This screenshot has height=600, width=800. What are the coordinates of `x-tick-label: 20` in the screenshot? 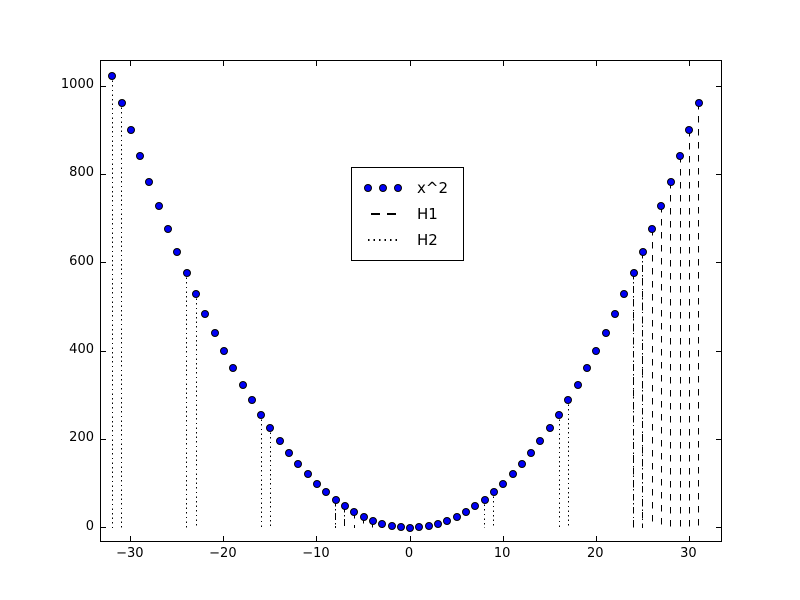 It's located at (595, 553).